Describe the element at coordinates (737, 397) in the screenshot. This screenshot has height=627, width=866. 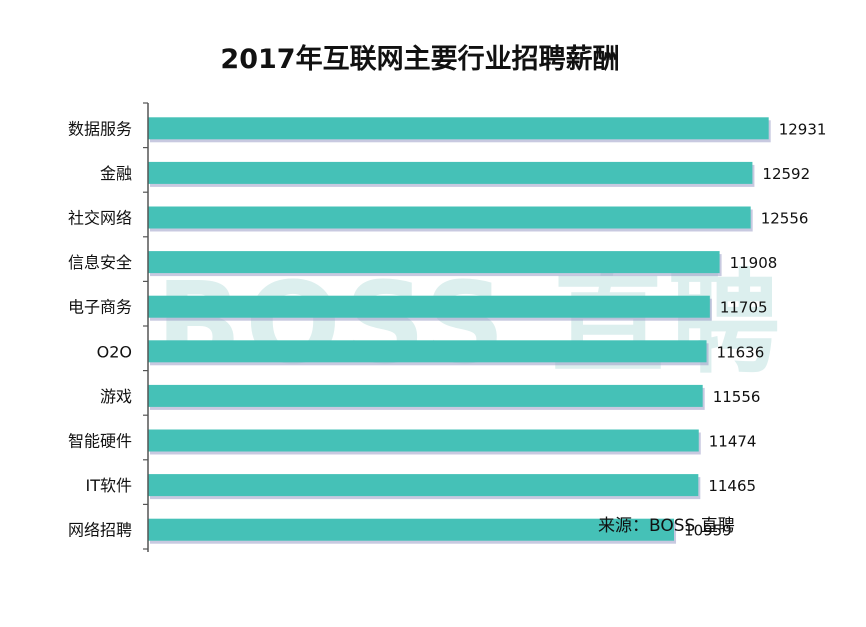
I see `value-label: 11556` at that location.